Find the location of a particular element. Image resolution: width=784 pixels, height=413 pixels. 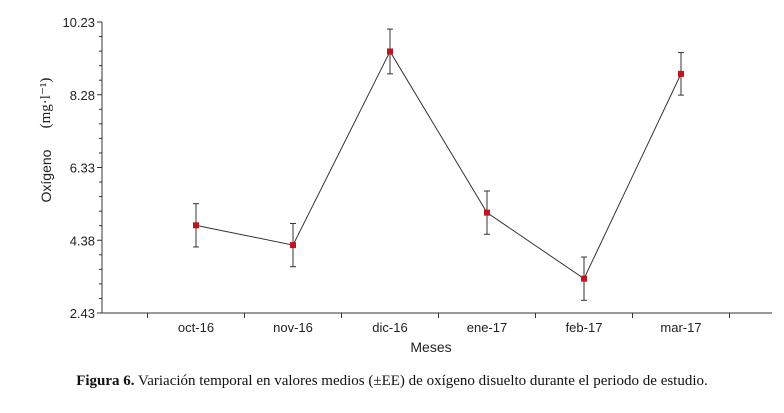

y-axis-unit: (mg·l⁻¹) is located at coordinates (46, 103).